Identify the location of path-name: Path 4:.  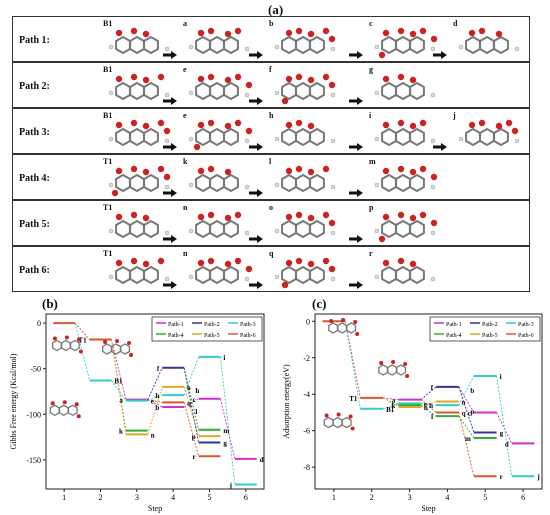
(34, 178).